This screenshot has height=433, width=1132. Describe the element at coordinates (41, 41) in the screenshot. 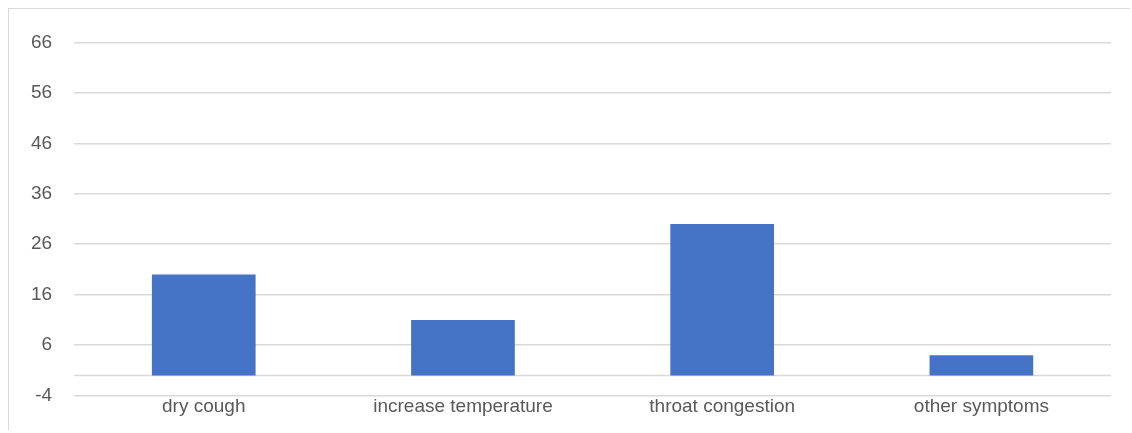

I see `y-tick-label: 66` at that location.